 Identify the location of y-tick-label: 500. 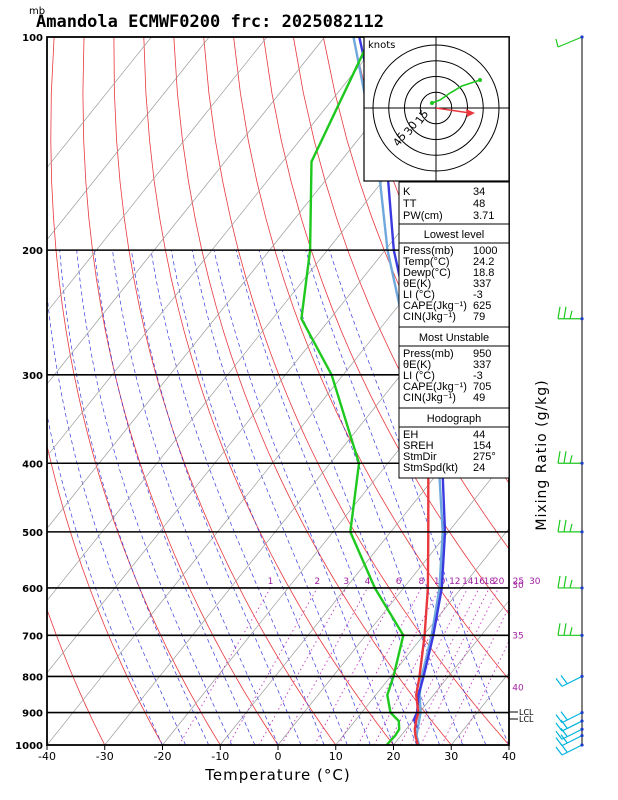
(32, 533).